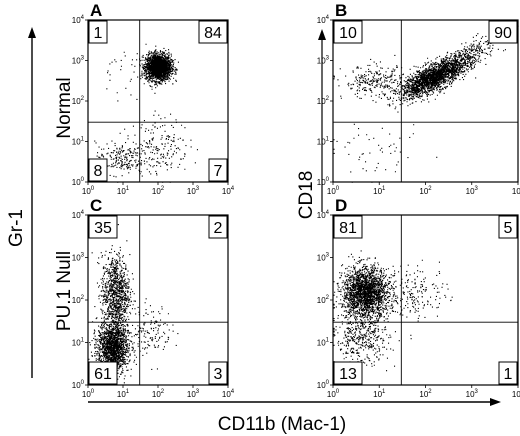  Describe the element at coordinates (294, 402) in the screenshot. I see `x-axis-arrow` at that location.